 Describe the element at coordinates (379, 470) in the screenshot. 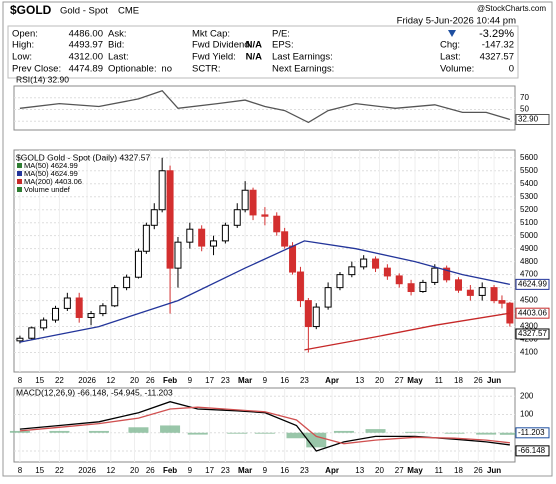

I see `x-tick-label: 20` at that location.